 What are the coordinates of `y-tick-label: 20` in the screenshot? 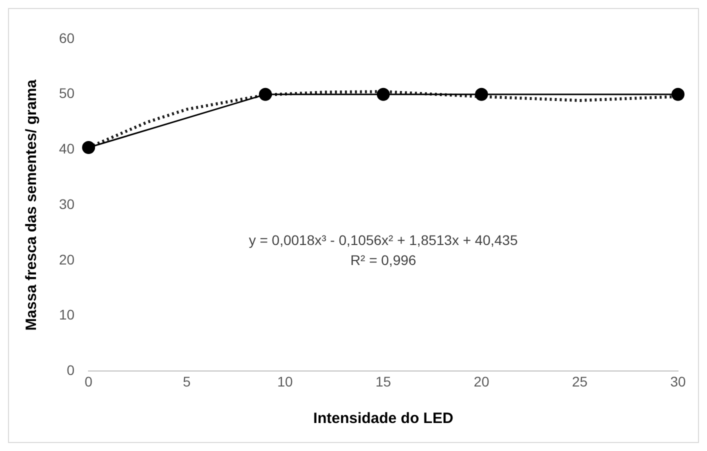 It's located at (66, 259).